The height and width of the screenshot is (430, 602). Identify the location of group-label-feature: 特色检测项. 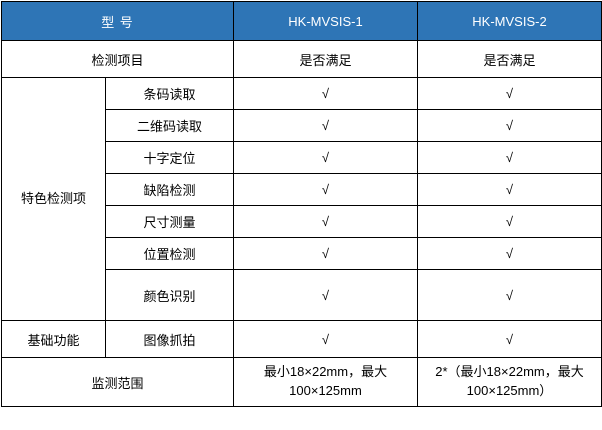
(53, 199).